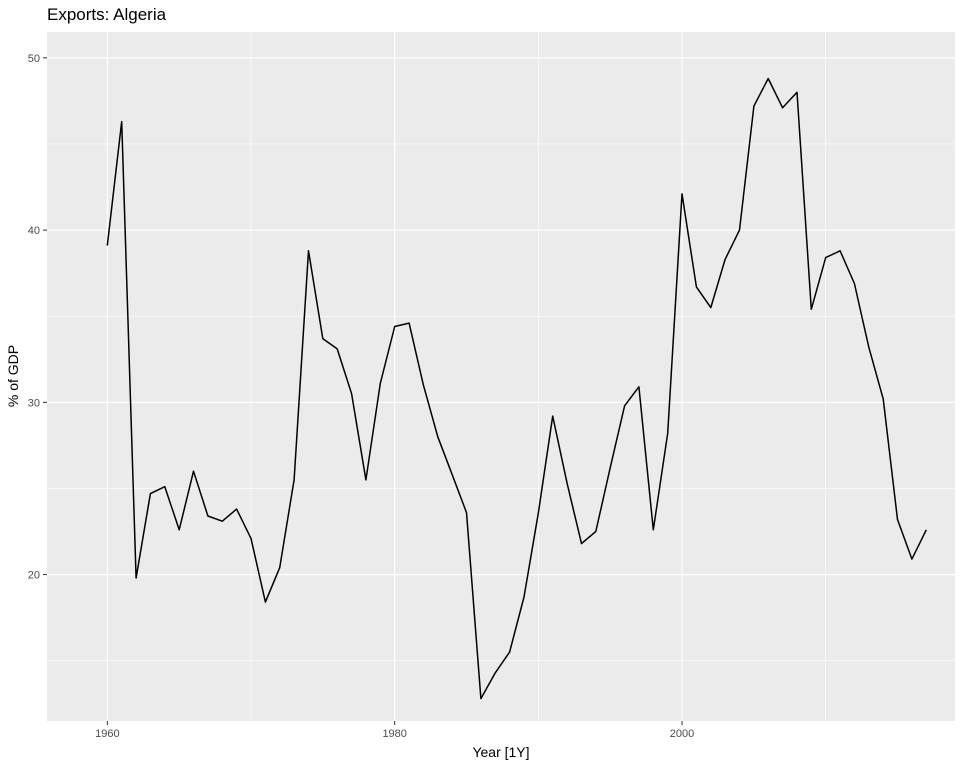 This screenshot has width=960, height=768. I want to click on y-tick-label: 30, so click(34, 403).